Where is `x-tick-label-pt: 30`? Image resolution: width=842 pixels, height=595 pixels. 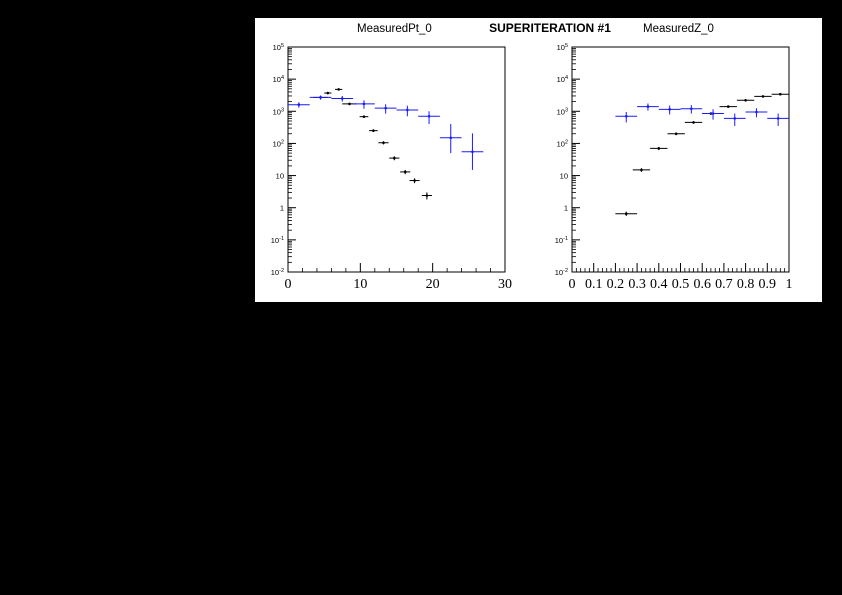
x-tick-label-pt: 30 is located at coordinates (505, 284).